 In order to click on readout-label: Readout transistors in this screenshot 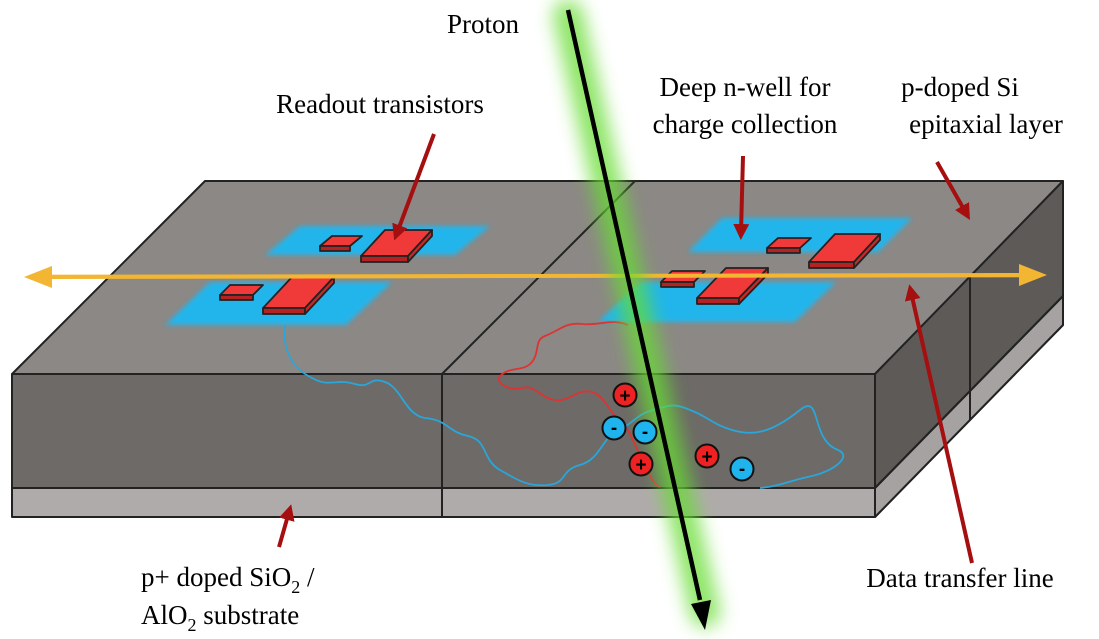, I will do `click(380, 104)`.